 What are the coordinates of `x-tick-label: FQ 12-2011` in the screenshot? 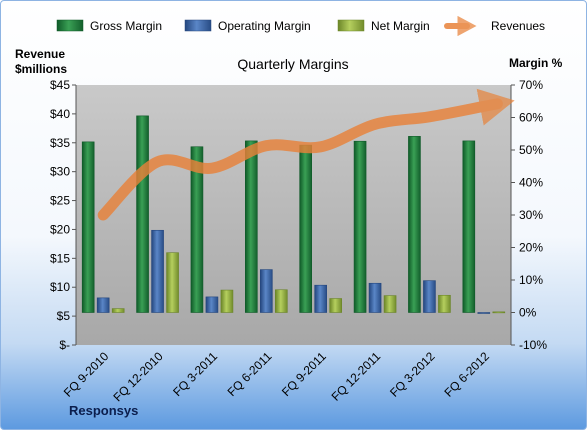 It's located at (356, 376).